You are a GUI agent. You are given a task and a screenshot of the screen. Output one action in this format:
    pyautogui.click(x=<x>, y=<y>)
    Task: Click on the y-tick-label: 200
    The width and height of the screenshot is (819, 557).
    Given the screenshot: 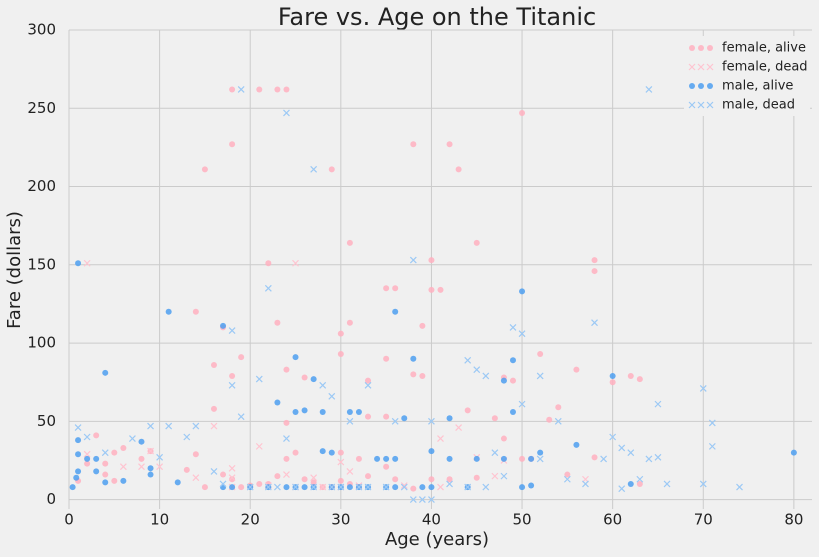 What is the action you would take?
    pyautogui.click(x=41, y=186)
    